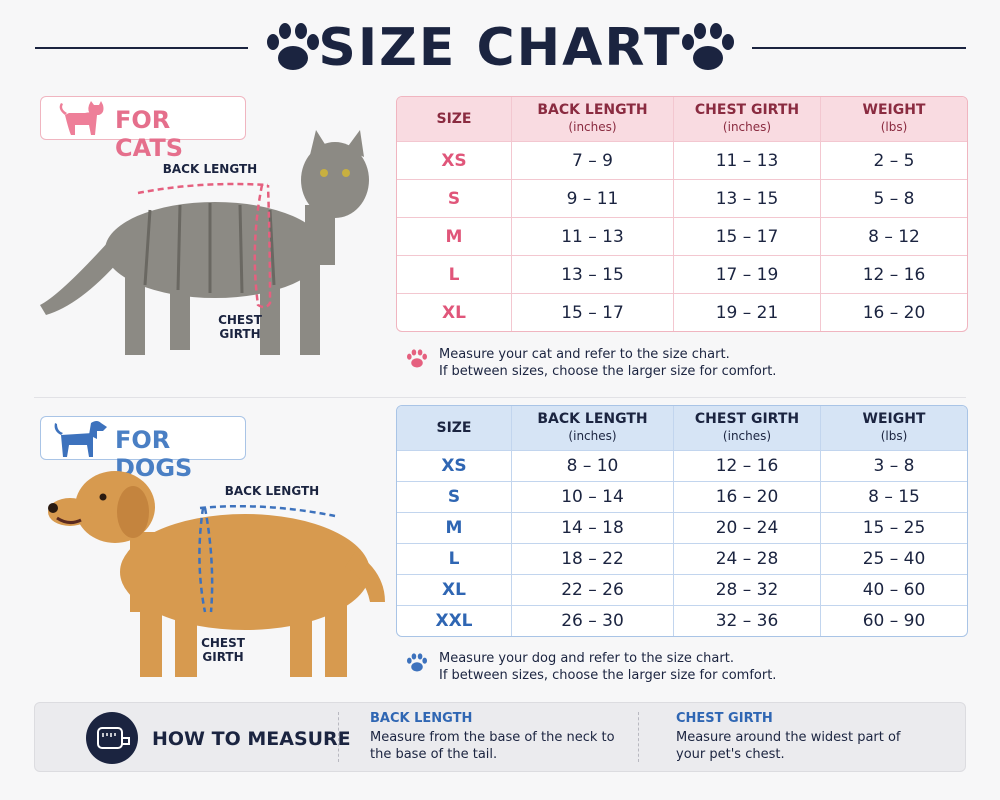  I want to click on value-cell: 8 – 12, so click(894, 237).